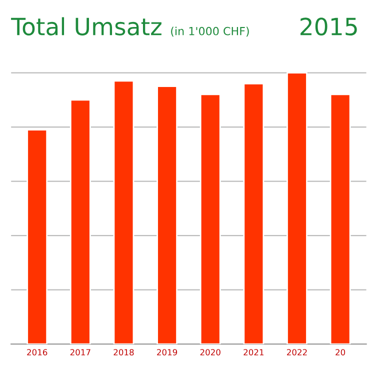 The image size is (370, 370). What do you see at coordinates (297, 352) in the screenshot?
I see `x-tick-label: 2022` at bounding box center [297, 352].